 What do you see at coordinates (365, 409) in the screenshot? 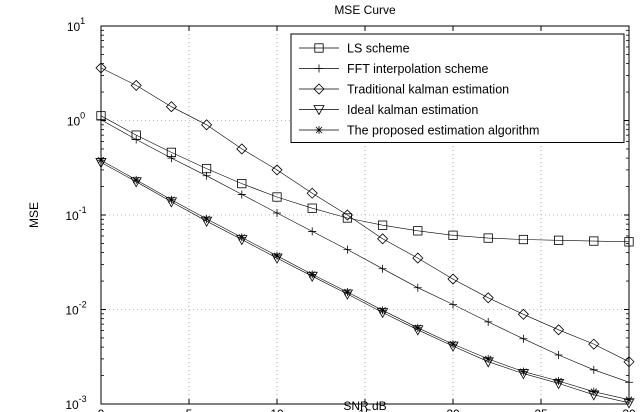
I see `x-tick-label: 15` at bounding box center [365, 409].